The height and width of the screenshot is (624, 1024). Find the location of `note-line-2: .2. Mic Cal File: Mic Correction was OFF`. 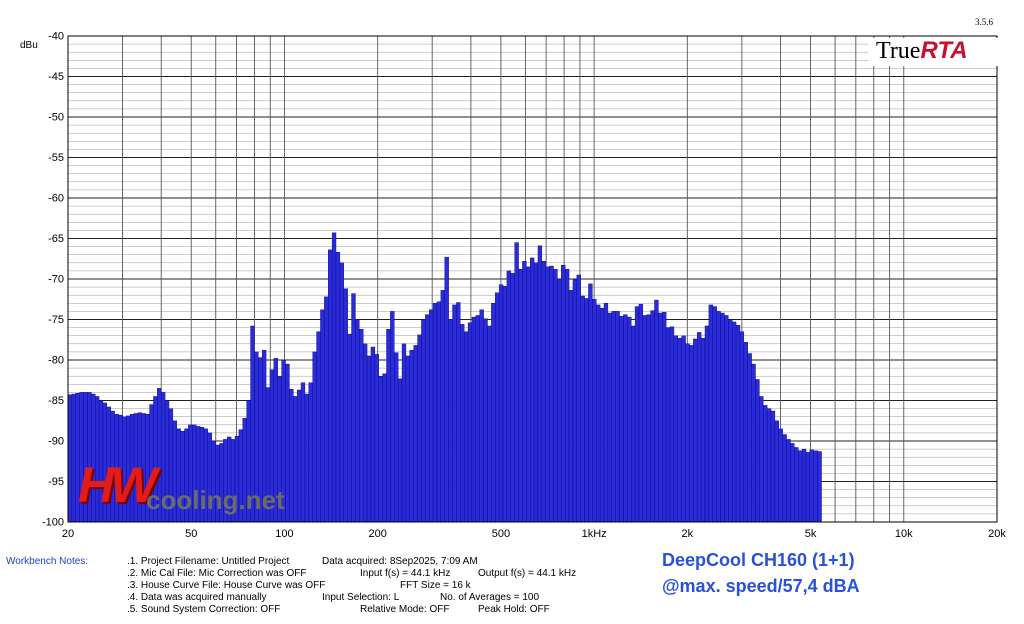

note-line-2: .2. Mic Cal File: Mic Correction was OFF is located at coordinates (217, 573).